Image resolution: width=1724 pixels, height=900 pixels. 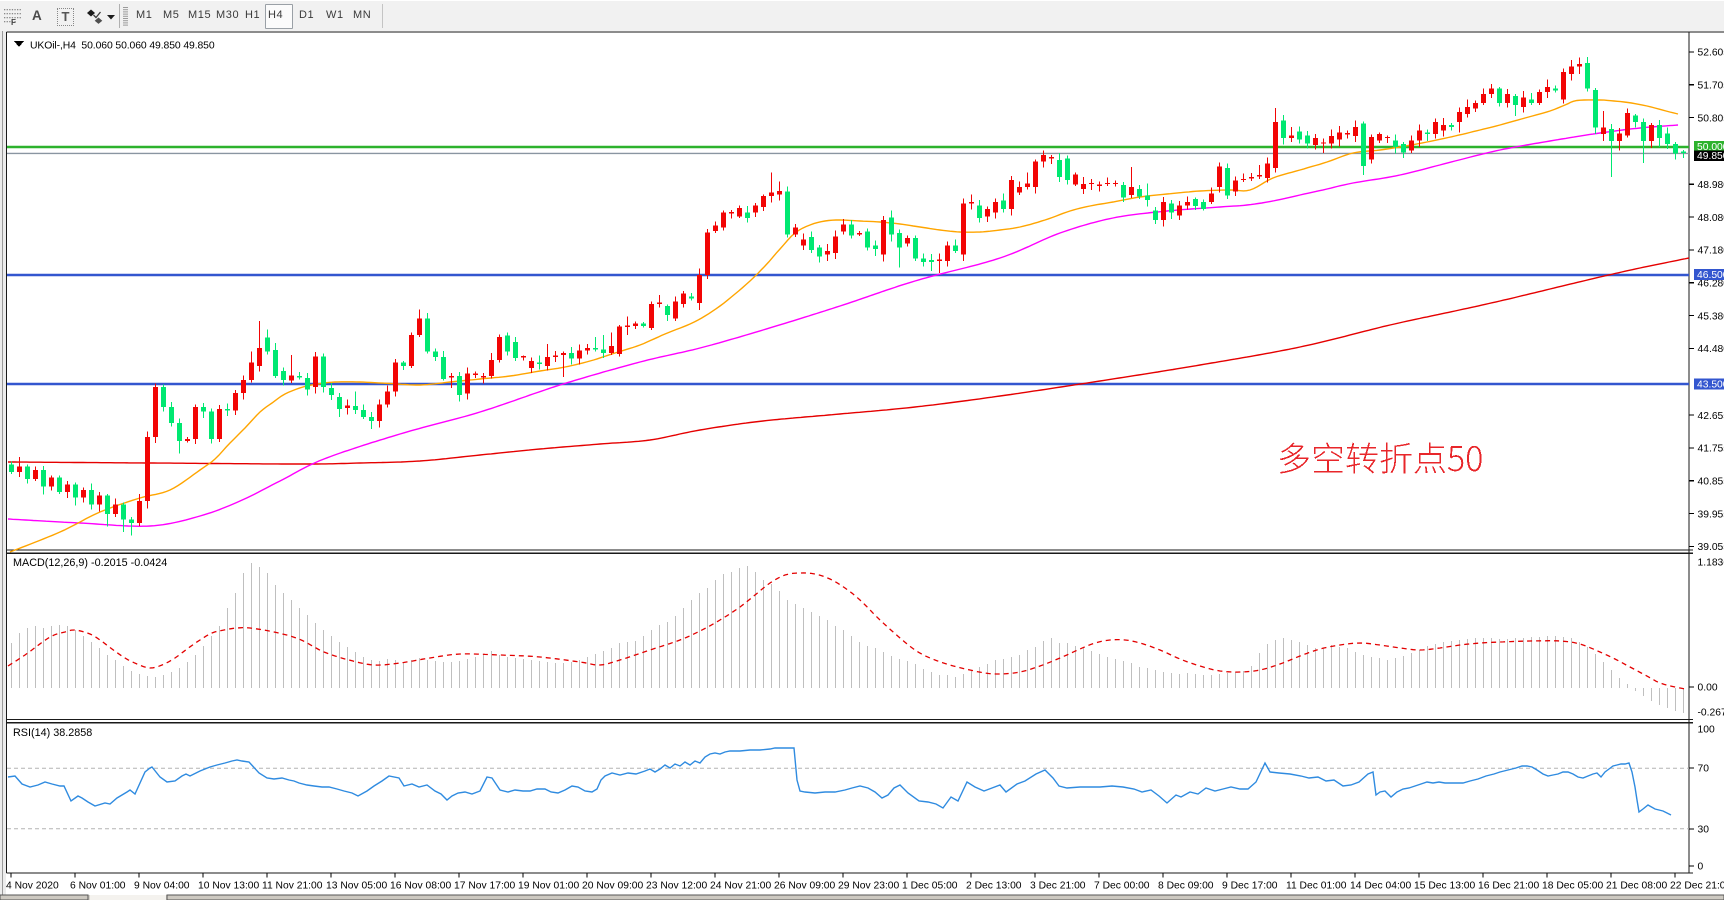 I want to click on svg-text: 22 Dec 21:00, so click(x=1697, y=886).